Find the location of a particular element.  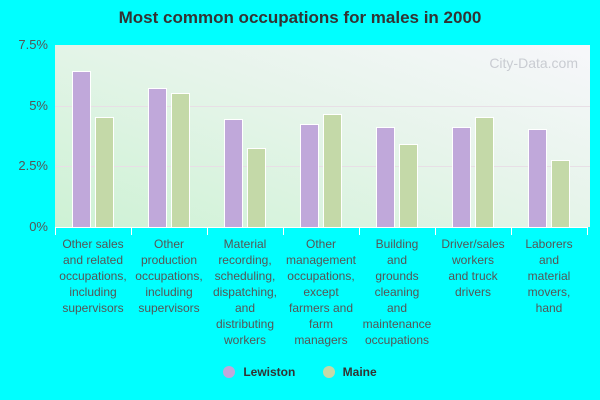

legend-label: Lewiston is located at coordinates (269, 372).